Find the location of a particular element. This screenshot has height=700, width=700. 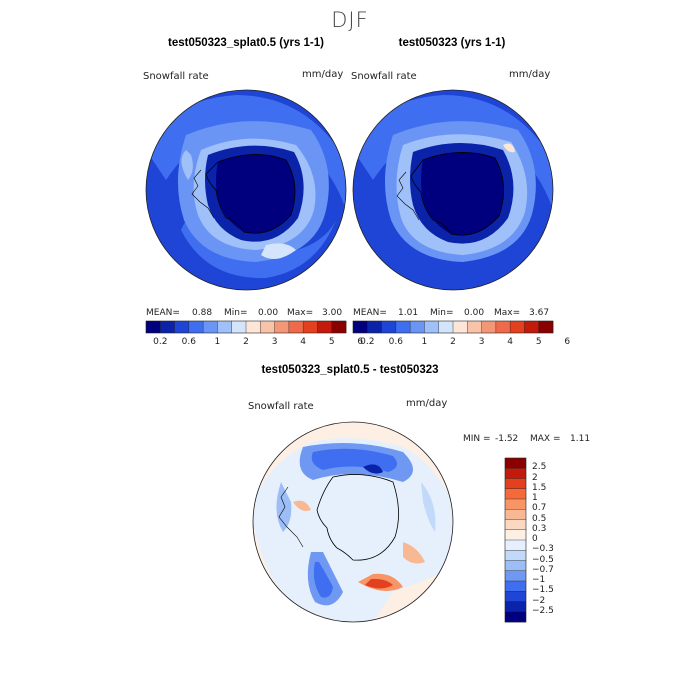

map1-max-label: Max= is located at coordinates (300, 313).